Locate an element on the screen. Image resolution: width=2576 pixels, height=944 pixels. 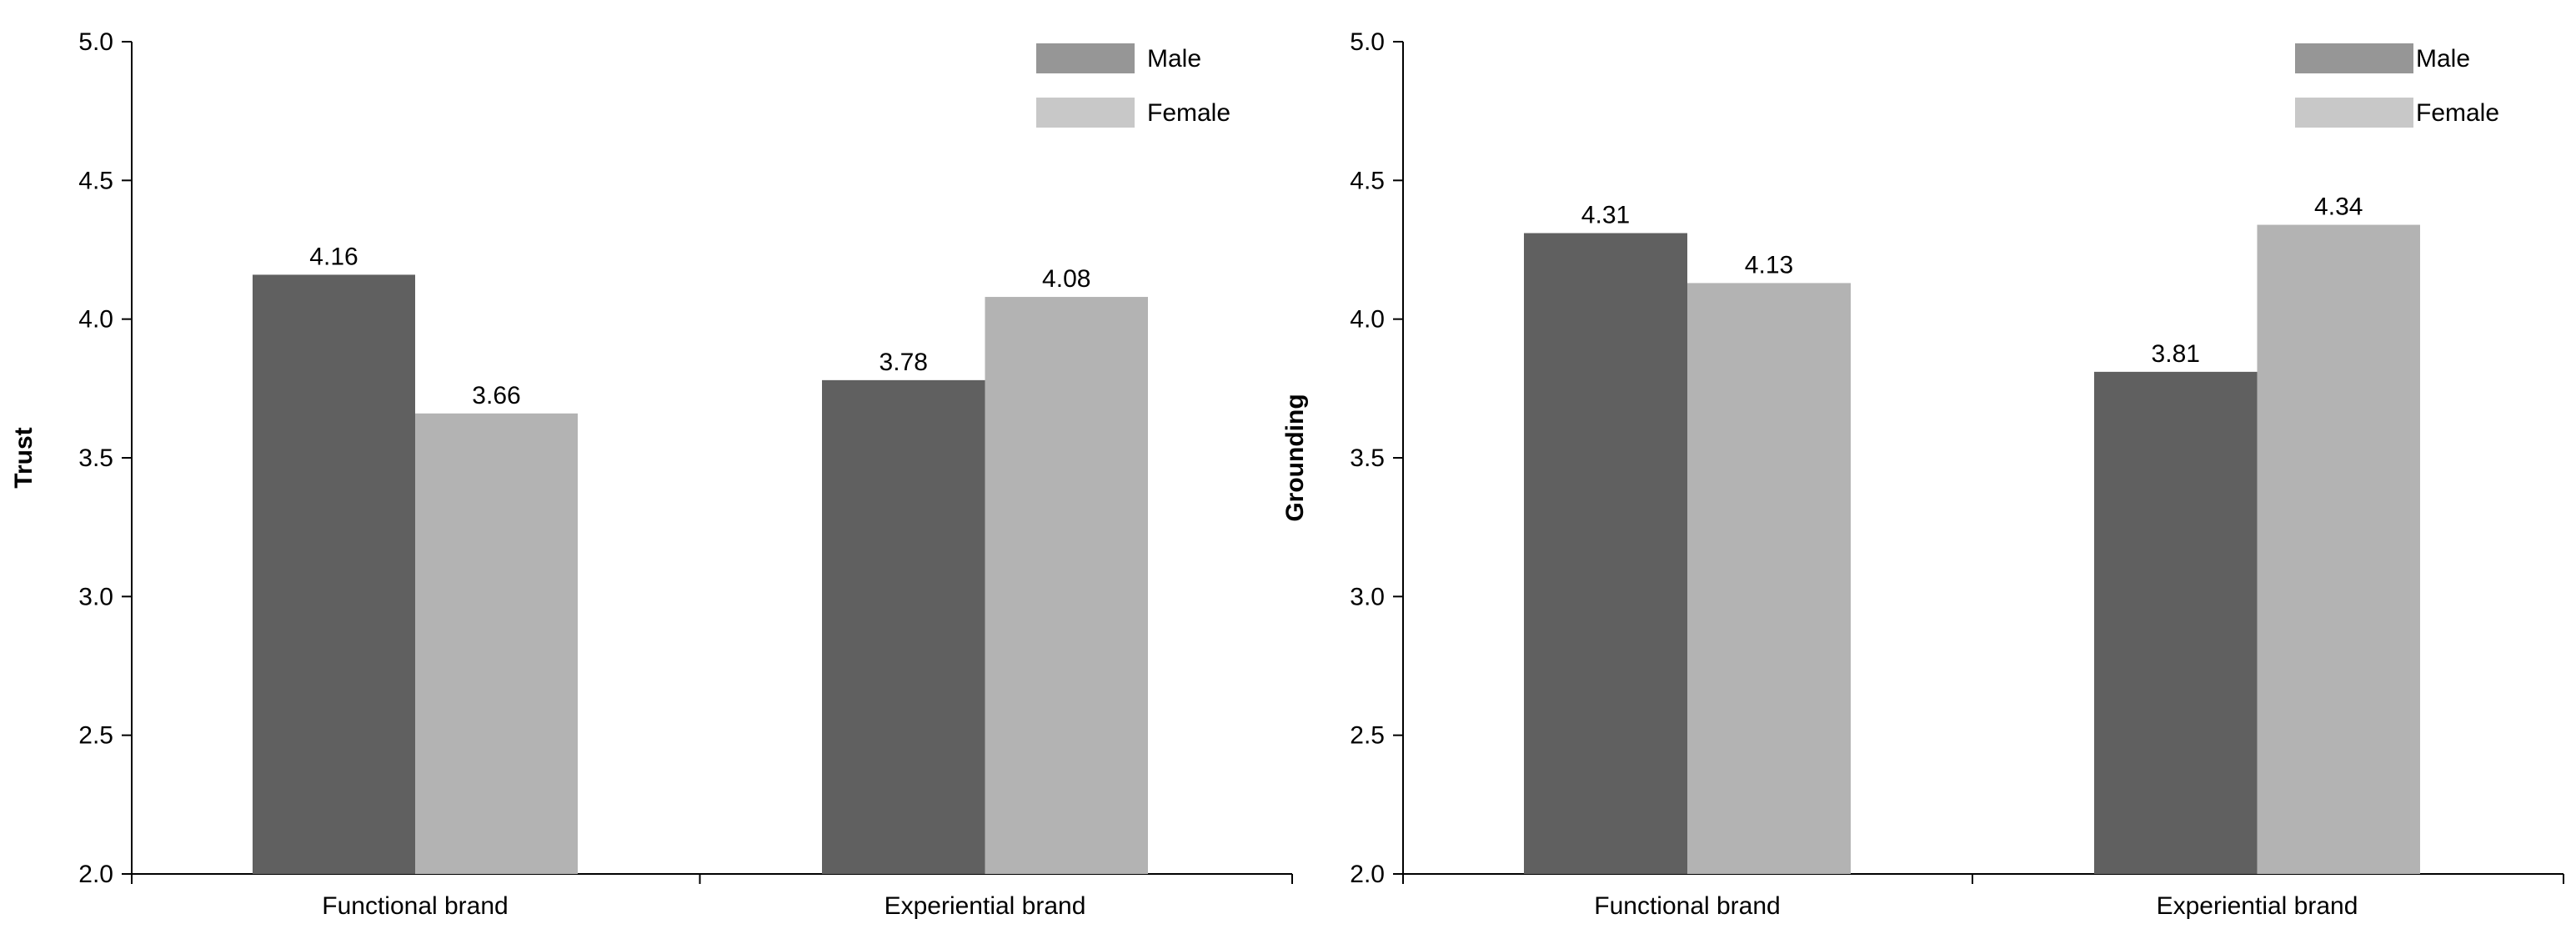
data-label-male-experiential-brand: 3.78 is located at coordinates (904, 362).